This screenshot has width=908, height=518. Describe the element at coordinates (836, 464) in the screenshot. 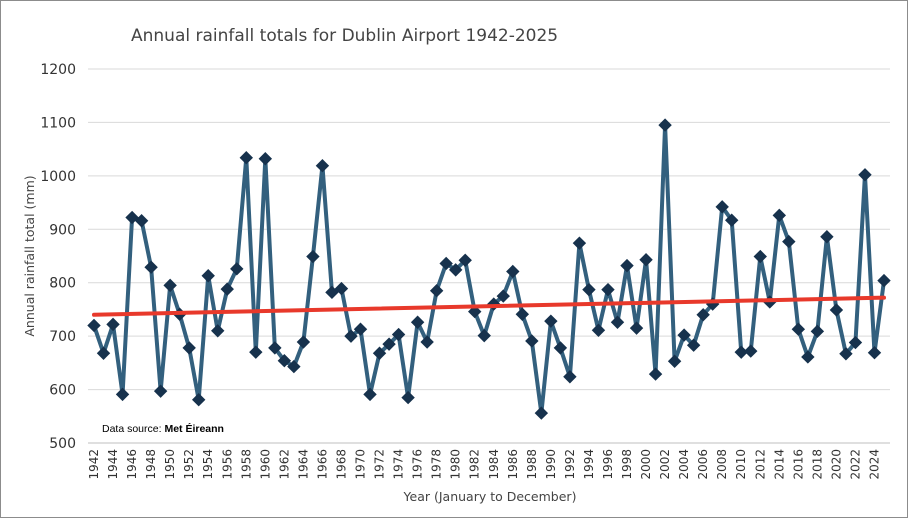

I see `x-tick-label: 2020` at that location.